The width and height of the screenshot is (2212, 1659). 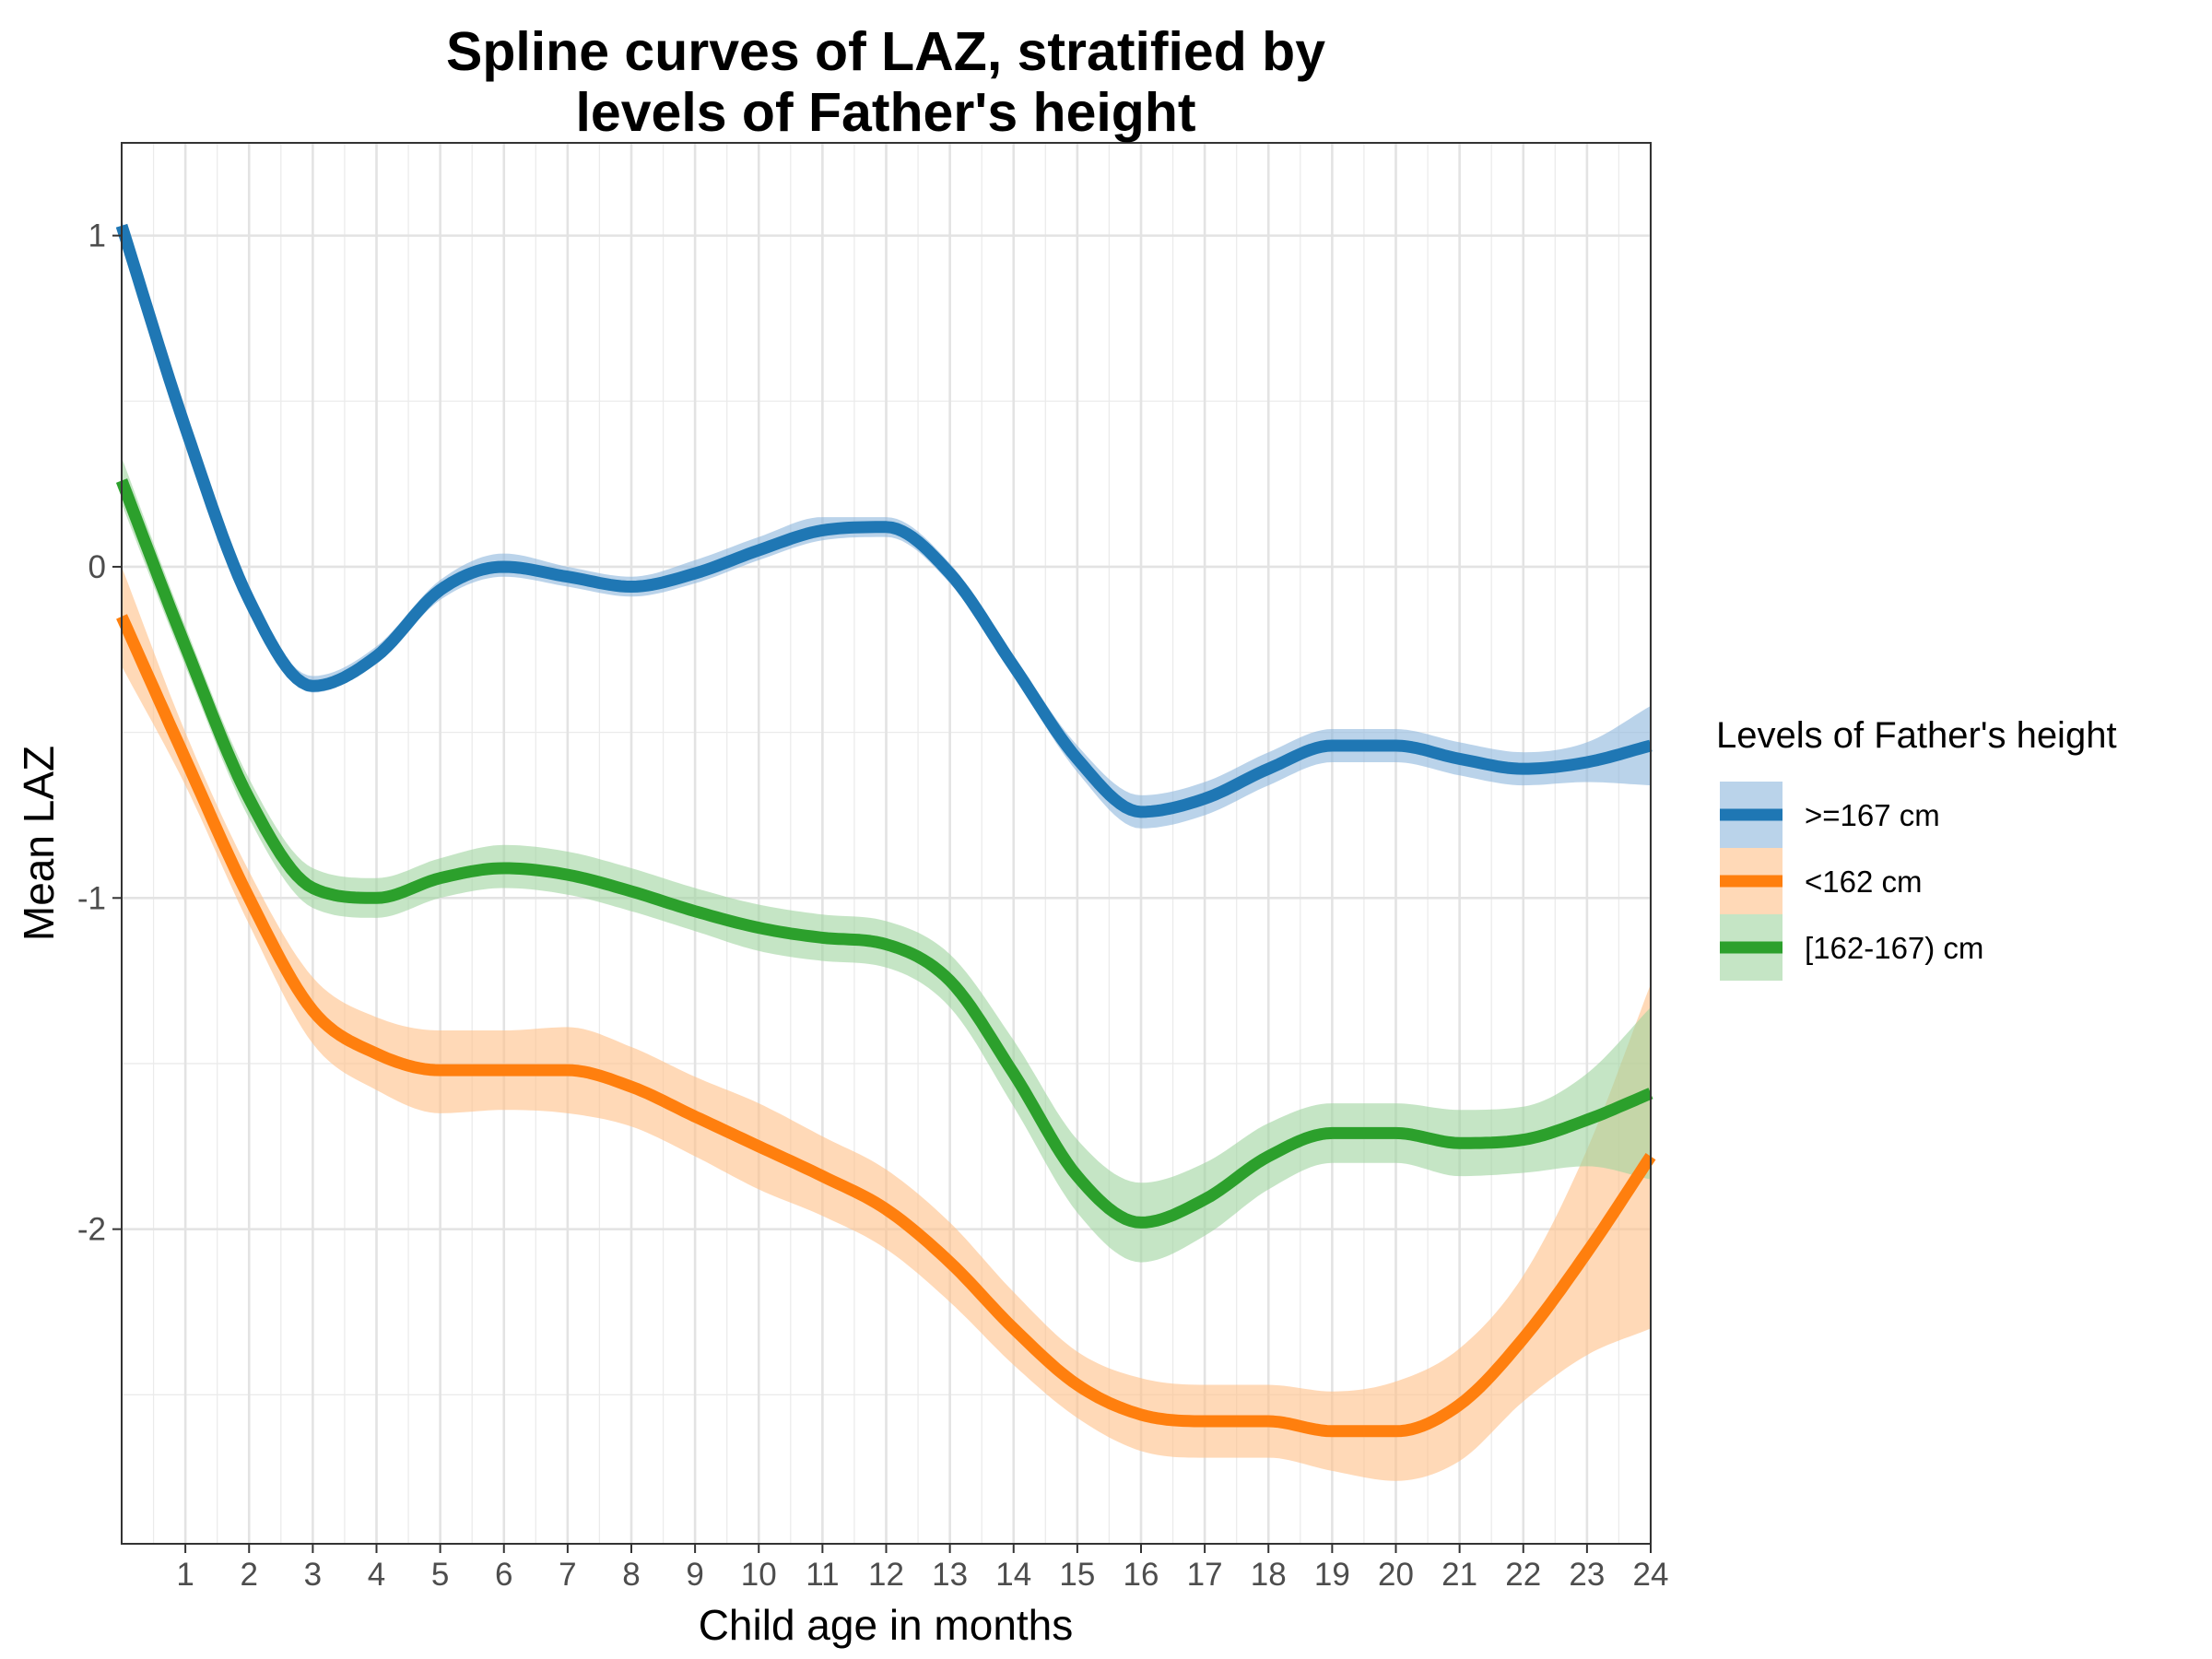 What do you see at coordinates (91, 1230) in the screenshot?
I see `y-tick-label: -2` at bounding box center [91, 1230].